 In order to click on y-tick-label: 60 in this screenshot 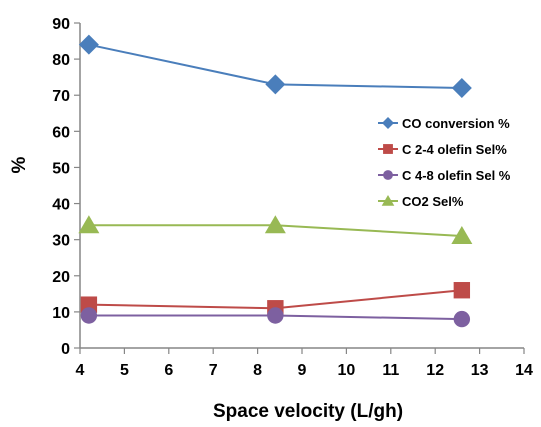, I will do `click(61, 132)`.